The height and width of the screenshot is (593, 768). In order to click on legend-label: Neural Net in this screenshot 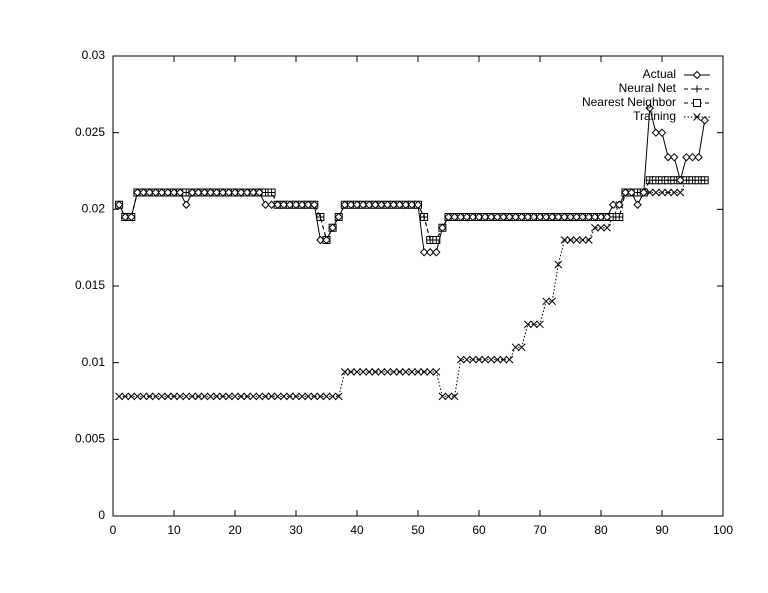, I will do `click(648, 88)`.